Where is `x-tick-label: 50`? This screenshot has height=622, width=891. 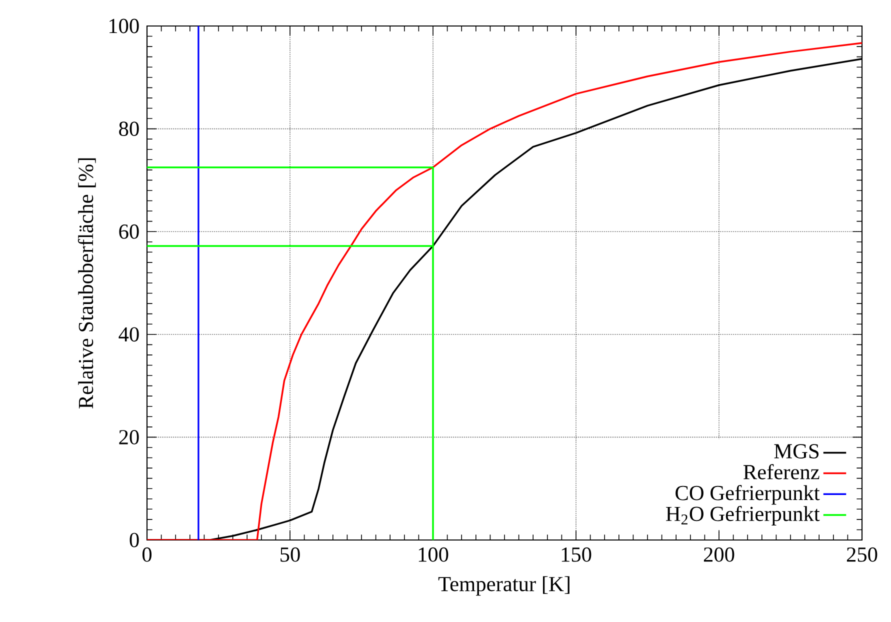
x-tick-label: 50 is located at coordinates (290, 554).